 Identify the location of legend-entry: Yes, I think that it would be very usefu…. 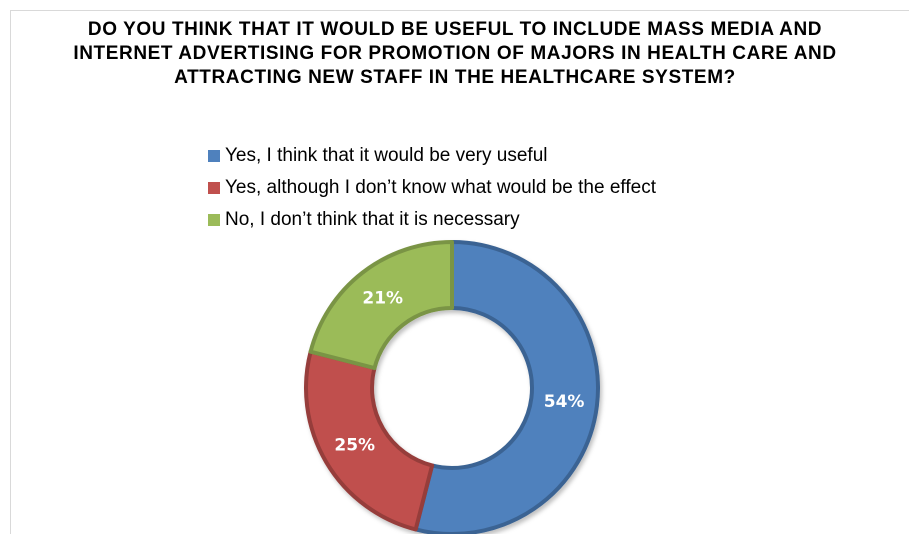
(432, 156).